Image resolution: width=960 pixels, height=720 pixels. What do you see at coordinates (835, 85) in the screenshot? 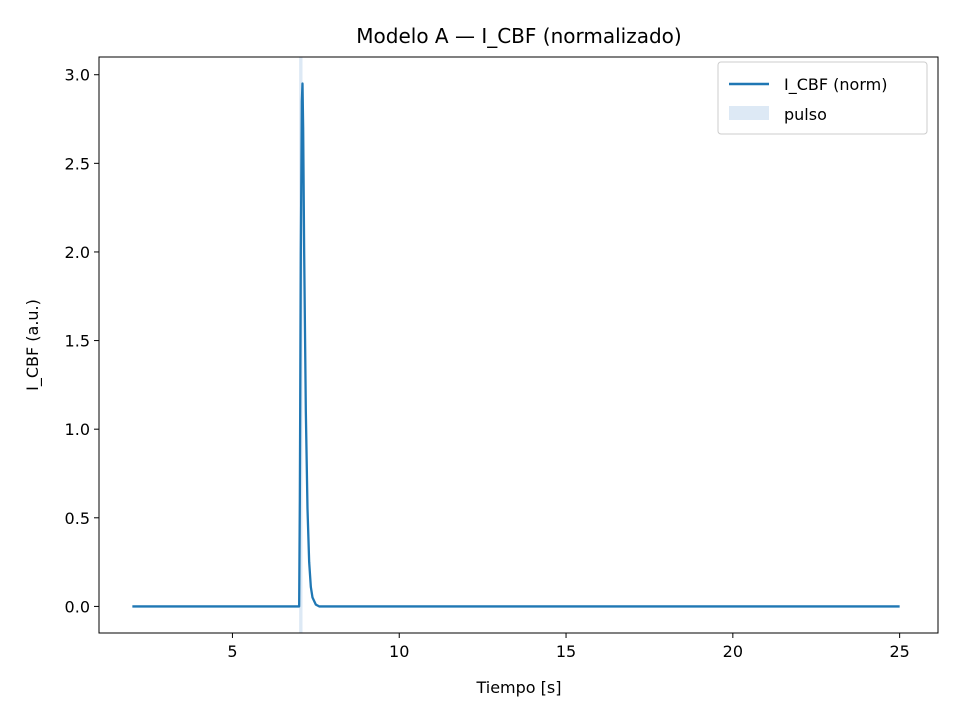
I see `legend-label-series: I_CBF (norm)` at bounding box center [835, 85].